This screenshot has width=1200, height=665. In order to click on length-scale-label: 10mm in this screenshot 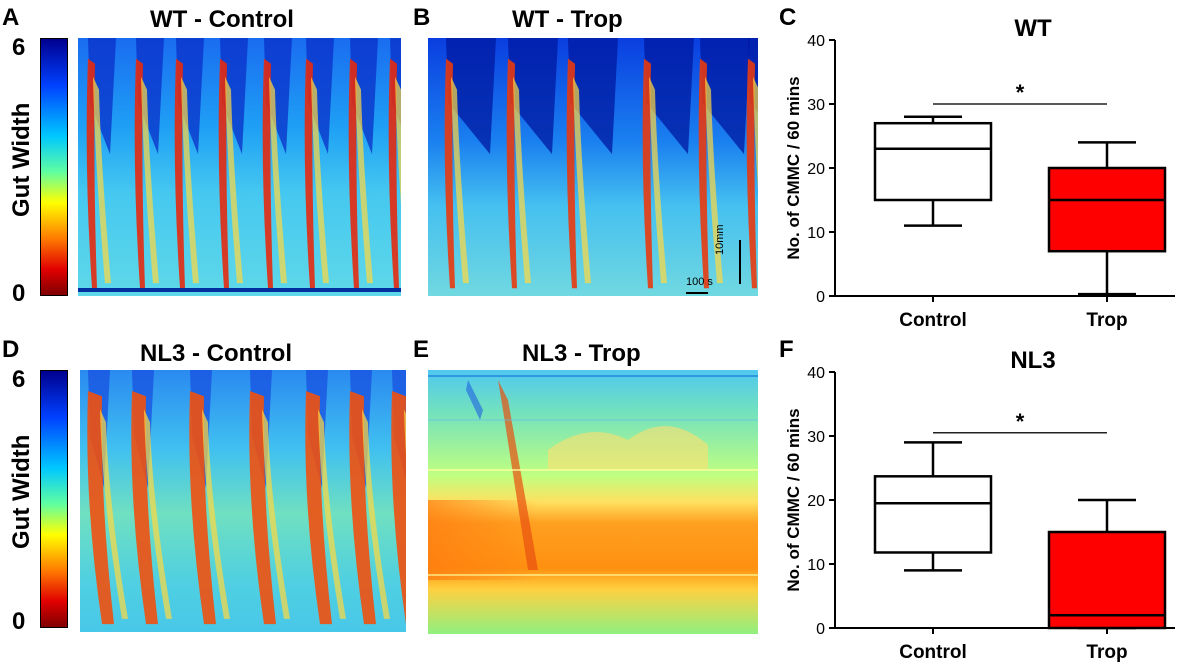, I will do `click(720, 239)`.